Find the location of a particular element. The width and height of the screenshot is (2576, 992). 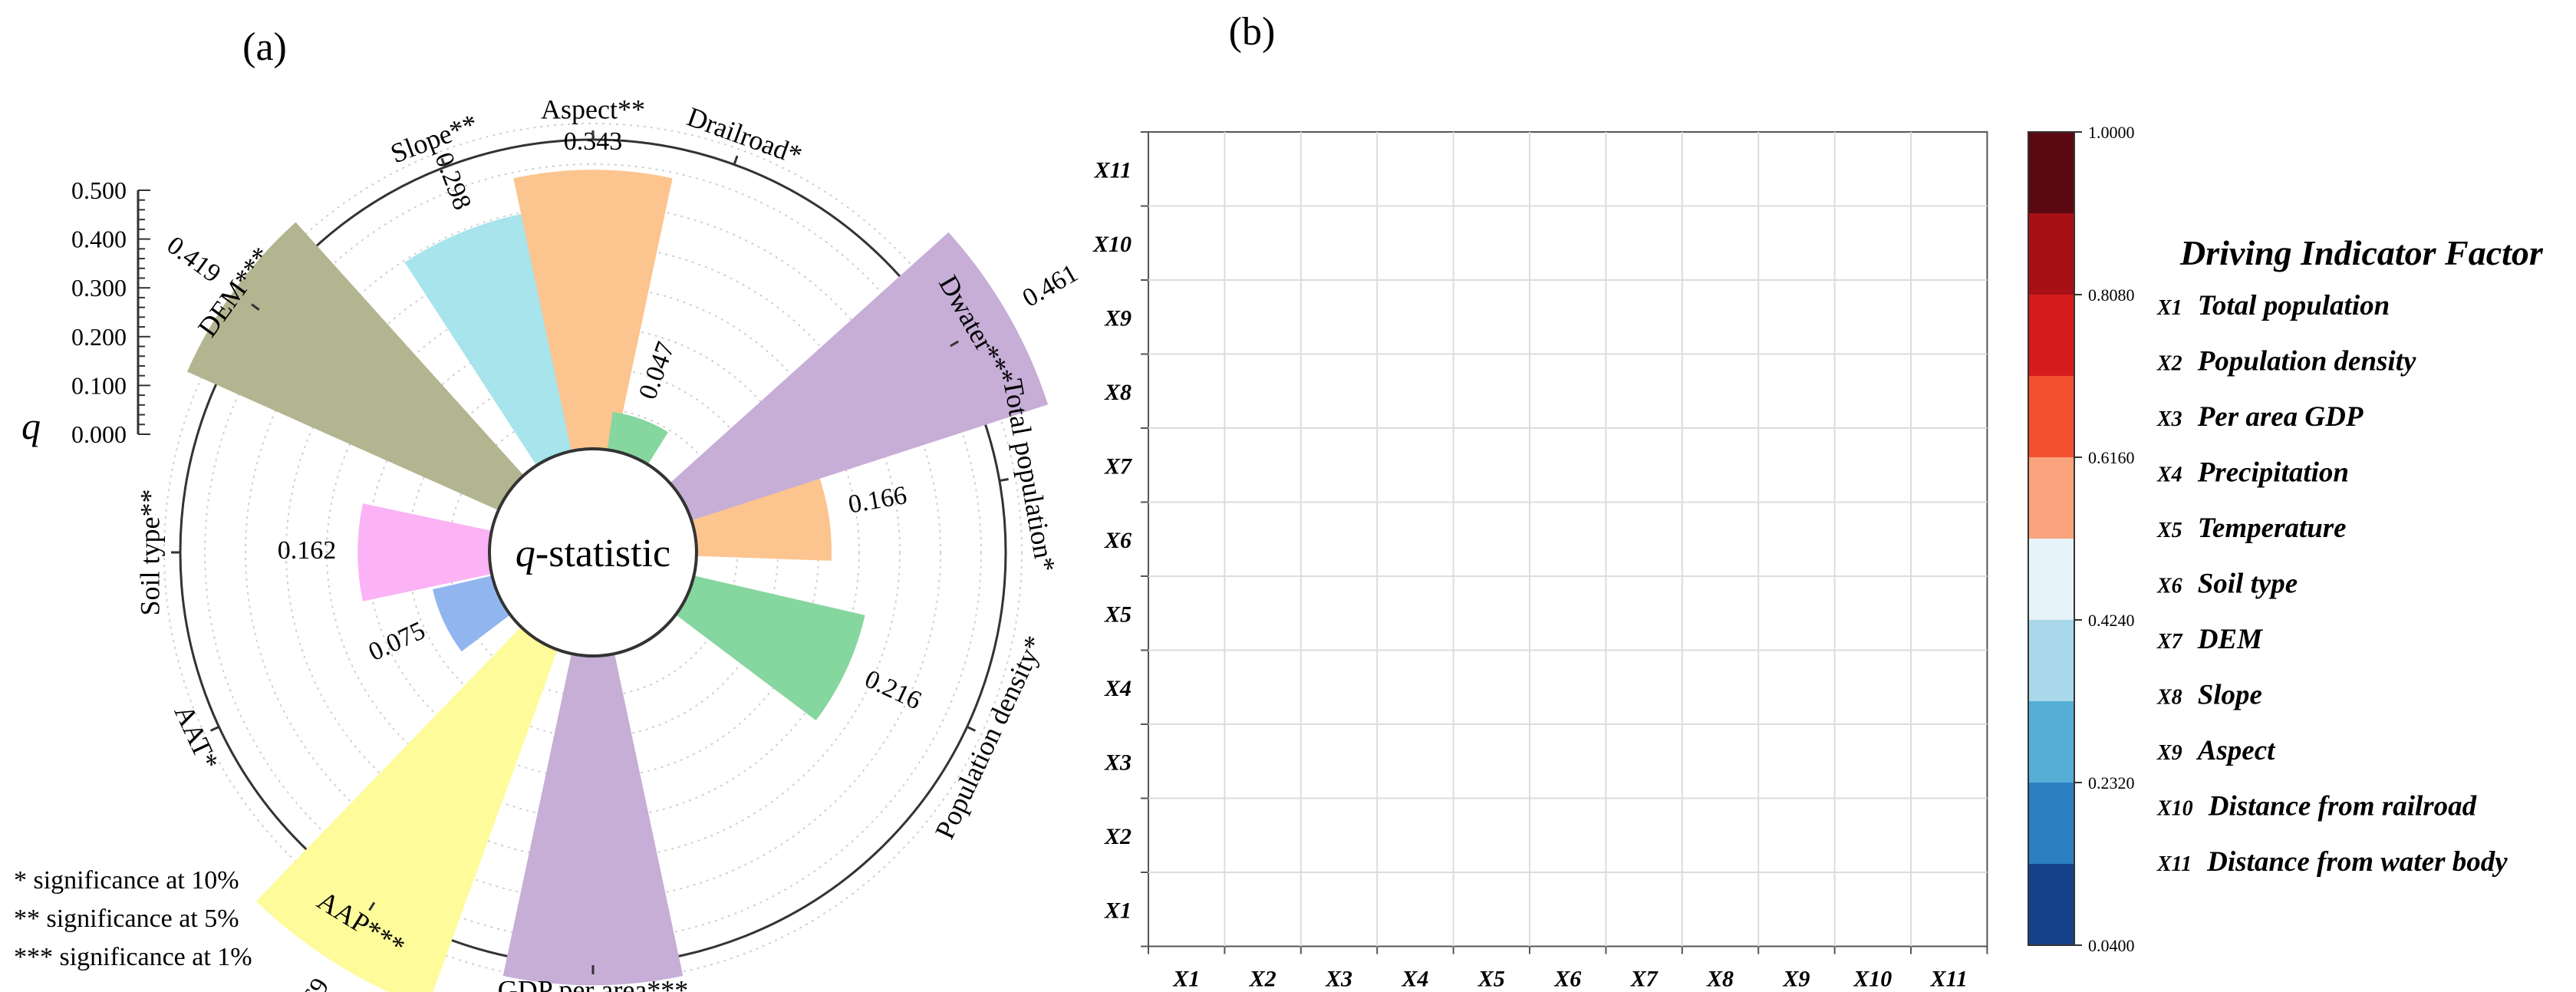

legend-item: X10 Distance from railroad is located at coordinates (2316, 807).